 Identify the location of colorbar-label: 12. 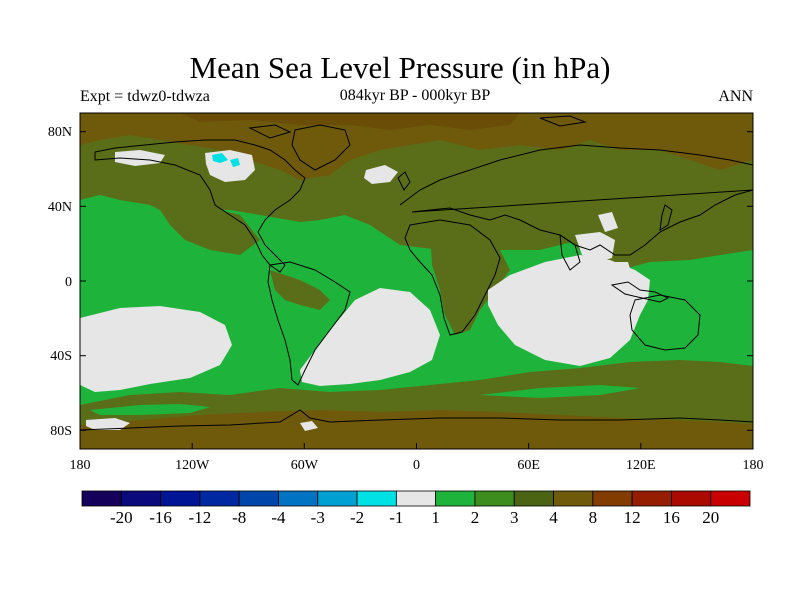
(632, 517).